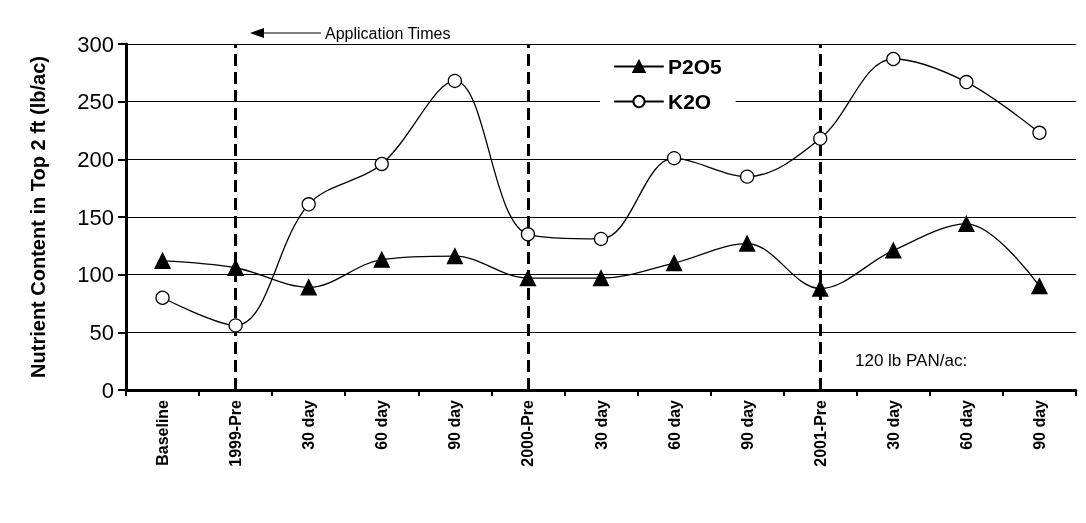 This screenshot has height=523, width=1086. Describe the element at coordinates (95, 217) in the screenshot. I see `y-tick-label: 150` at that location.